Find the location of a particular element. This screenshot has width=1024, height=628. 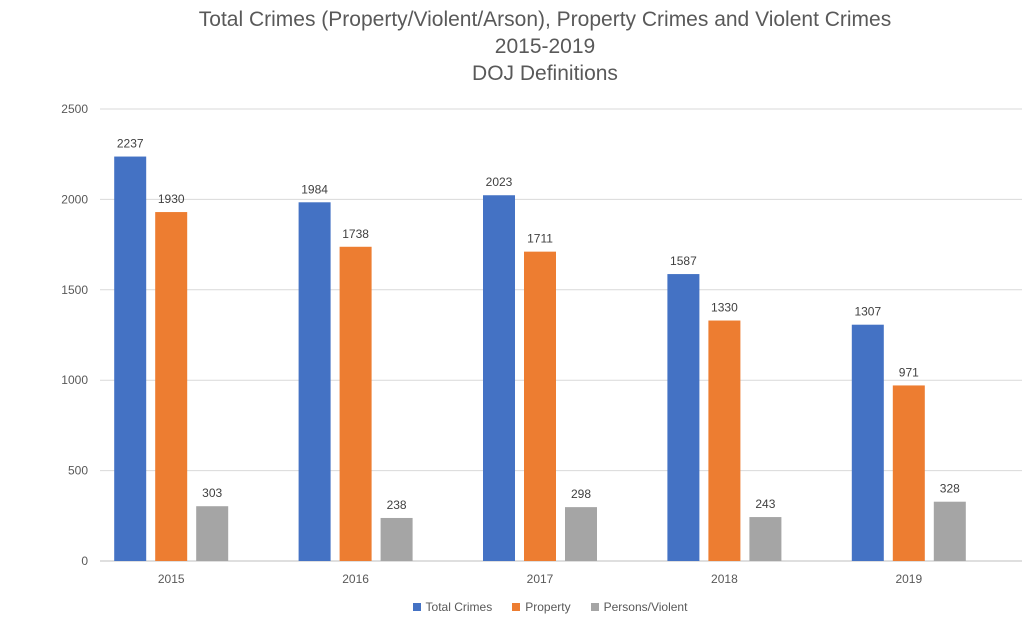

y-tick-label-1500: 1500 is located at coordinates (74, 290).